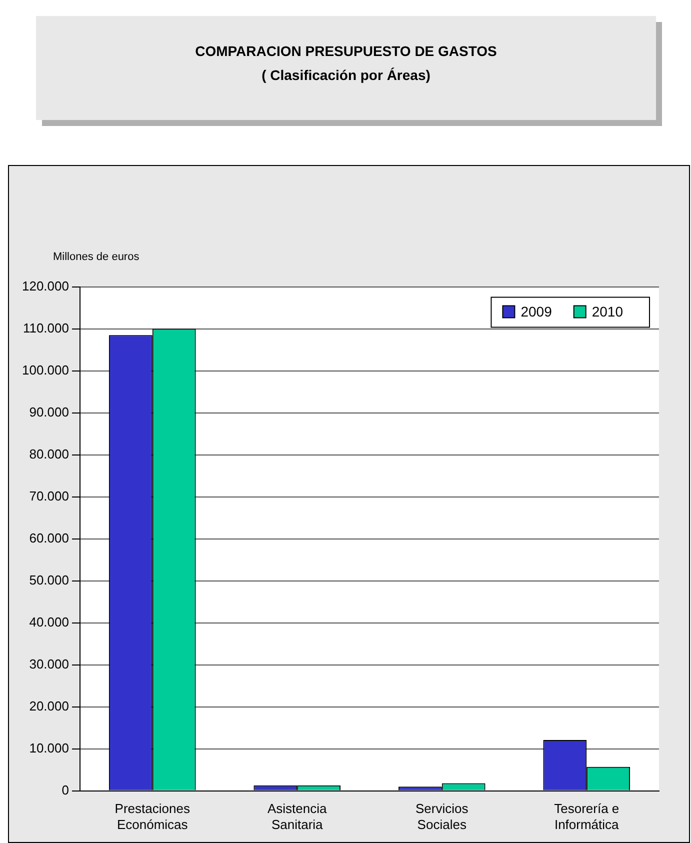  What do you see at coordinates (152, 824) in the screenshot?
I see `category-label: Económicas` at bounding box center [152, 824].